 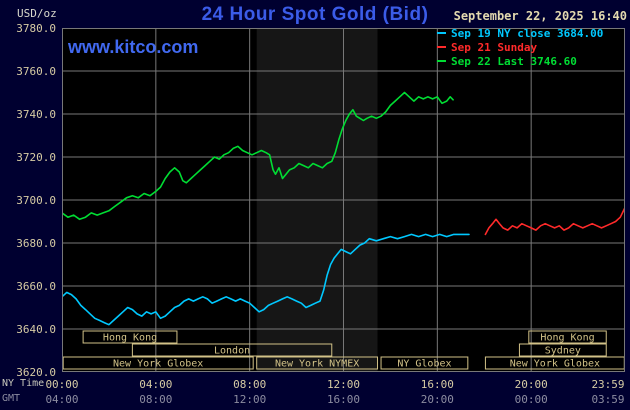 What do you see at coordinates (36, 243) in the screenshot?
I see `y-tick-label: 3680.0` at bounding box center [36, 243].